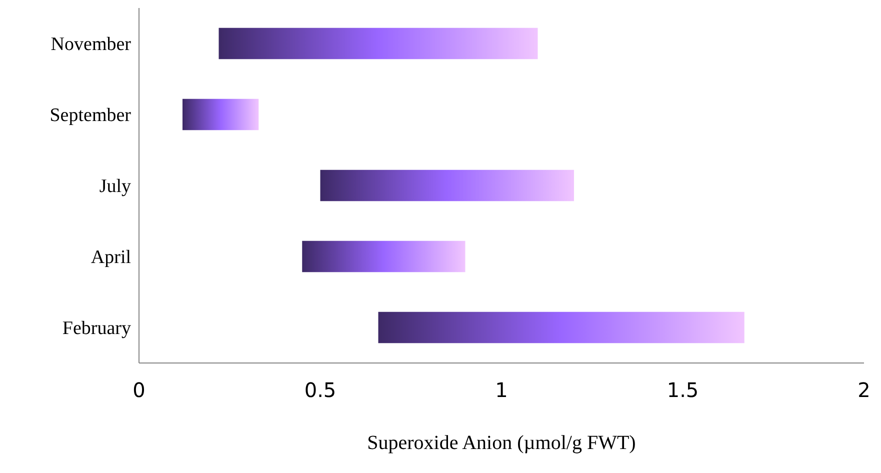 The image size is (881, 473). Describe the element at coordinates (501, 443) in the screenshot. I see `x-axis-title: Superoxide Anion (µmol/g FWT)` at that location.